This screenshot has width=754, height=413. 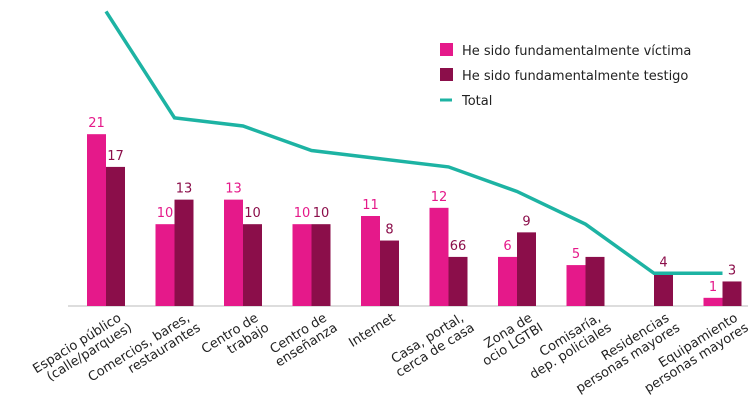 I want to click on x-tick-label: Internet, so click(x=372, y=331).